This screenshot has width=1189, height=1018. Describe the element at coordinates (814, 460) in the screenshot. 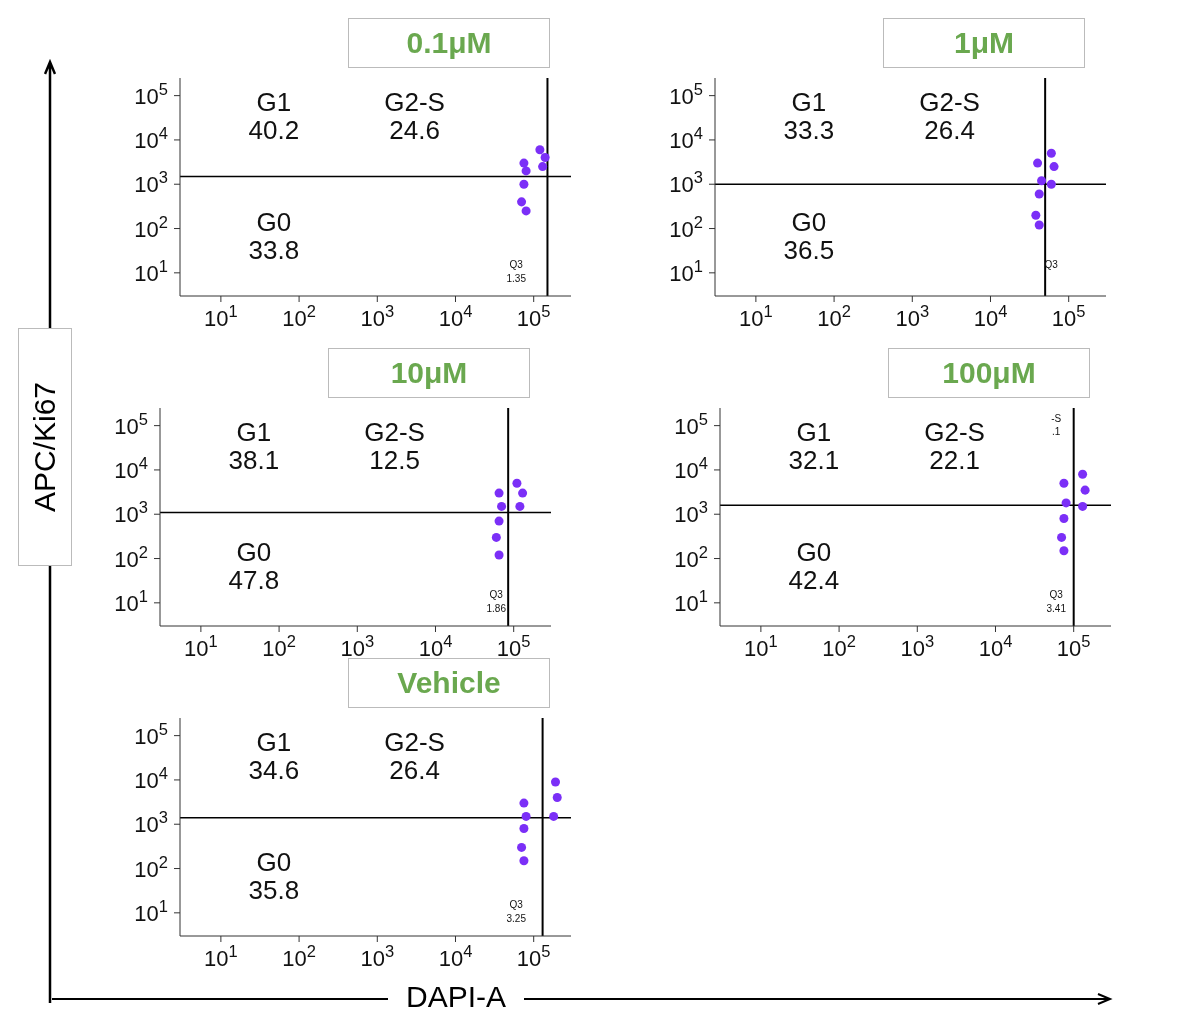

I see `annotation: 32.1` at that location.